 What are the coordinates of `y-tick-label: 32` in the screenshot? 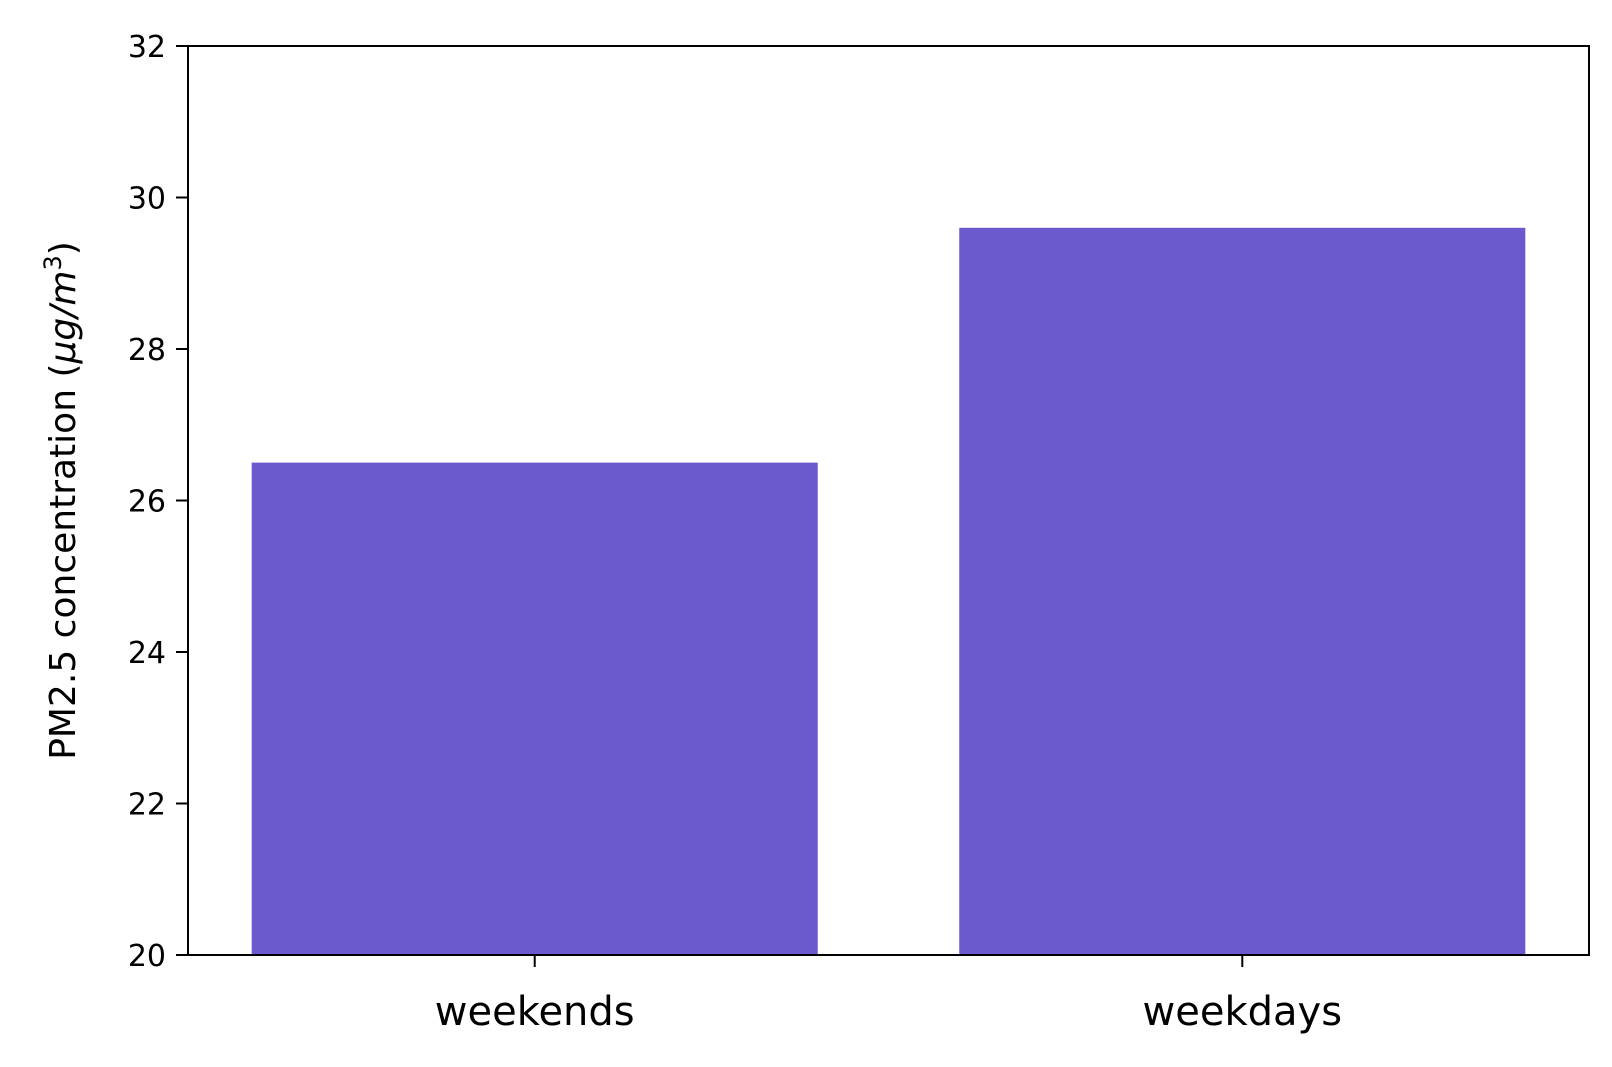 It's located at (147, 47).